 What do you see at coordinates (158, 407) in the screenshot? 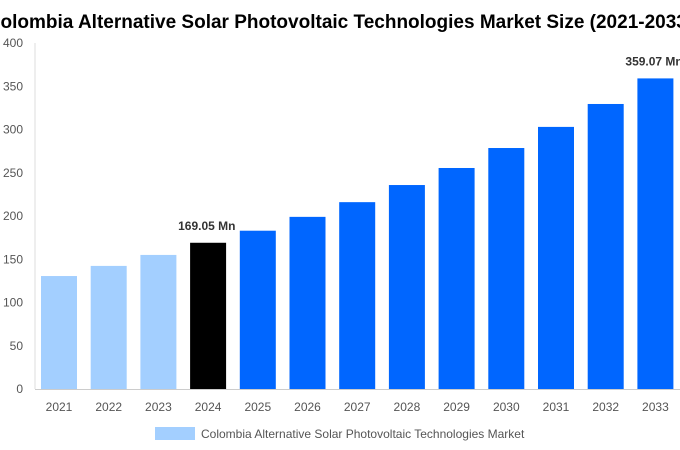
I see `x-tick-label: 2023` at bounding box center [158, 407].